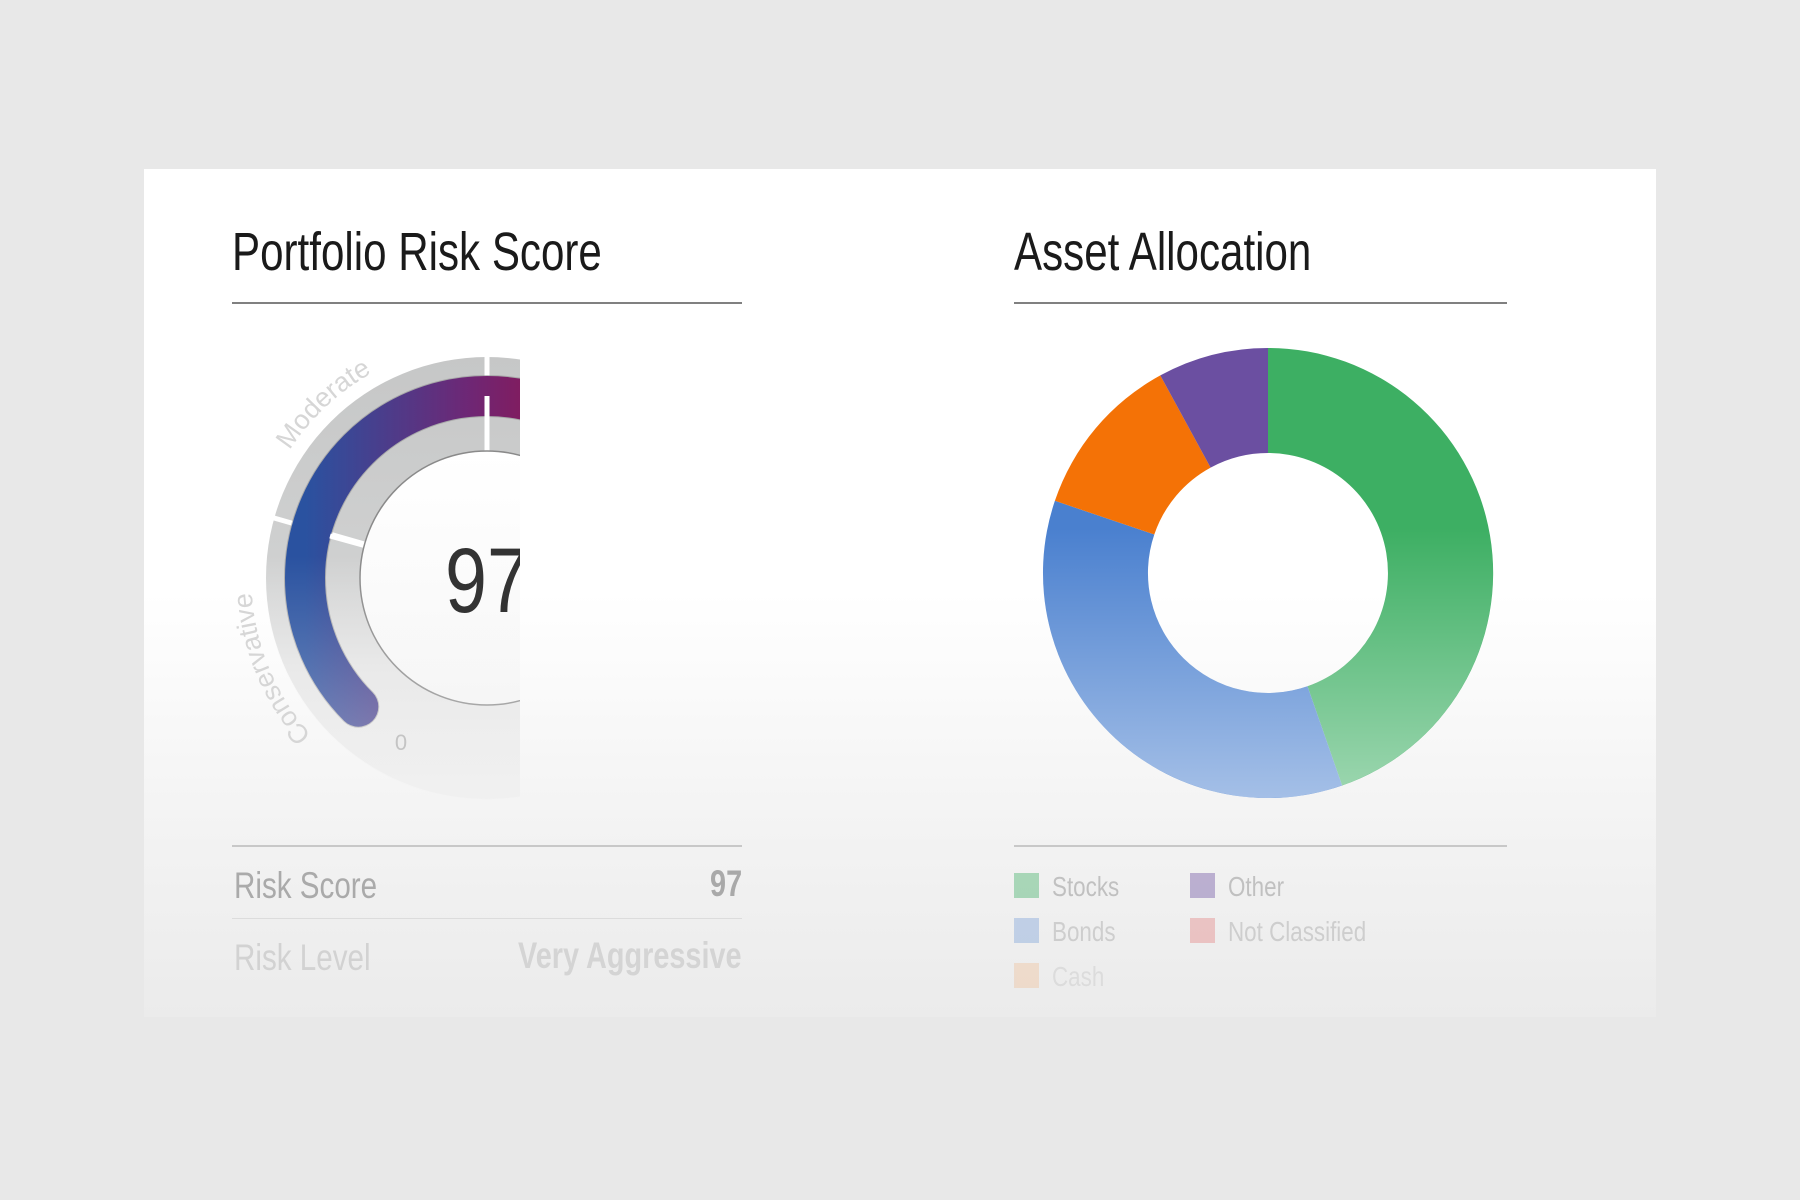 This screenshot has width=1800, height=1200. Describe the element at coordinates (630, 955) in the screenshot. I see `risk-level-value: Very Aggressive` at that location.